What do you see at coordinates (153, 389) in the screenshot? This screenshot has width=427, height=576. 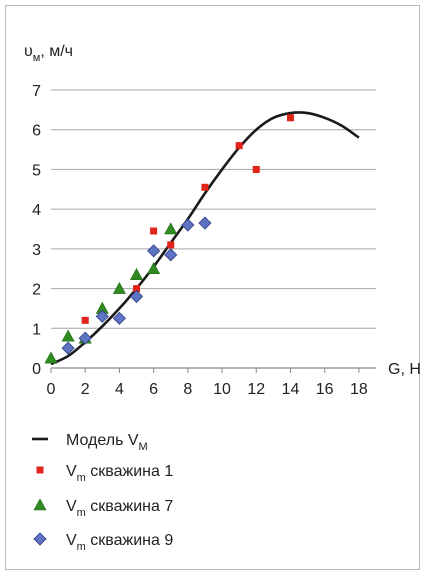 I see `x-tick-label: 6` at bounding box center [153, 389].